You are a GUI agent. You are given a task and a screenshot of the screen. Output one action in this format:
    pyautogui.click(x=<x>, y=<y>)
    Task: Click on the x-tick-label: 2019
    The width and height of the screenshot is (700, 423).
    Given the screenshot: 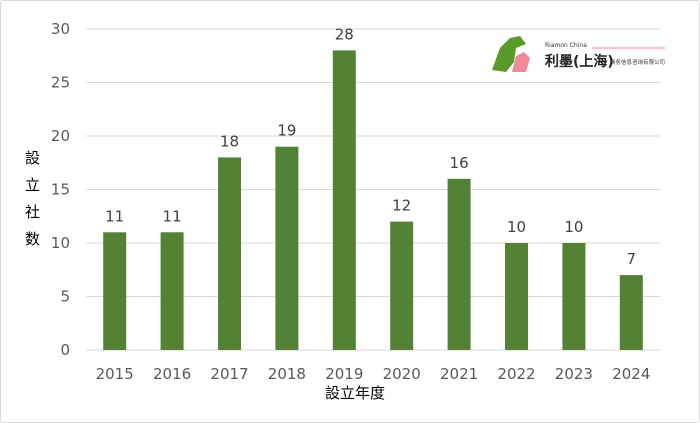 What is the action you would take?
    pyautogui.click(x=344, y=374)
    